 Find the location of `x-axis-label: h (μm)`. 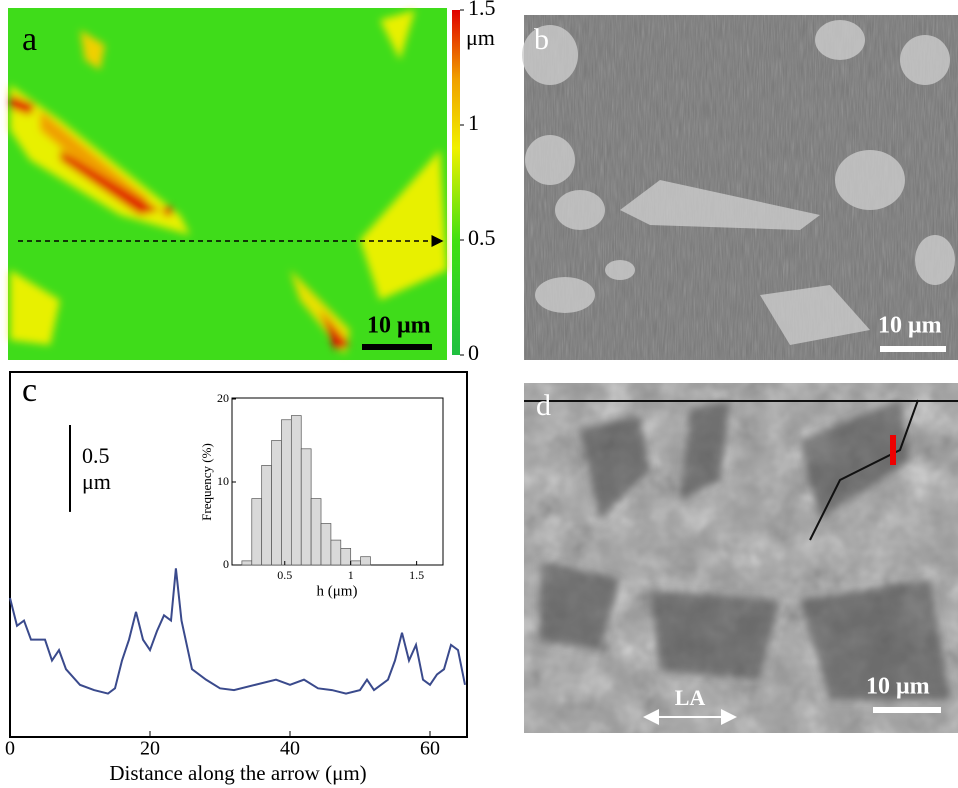

x-axis-label: h (μm) is located at coordinates (337, 591).